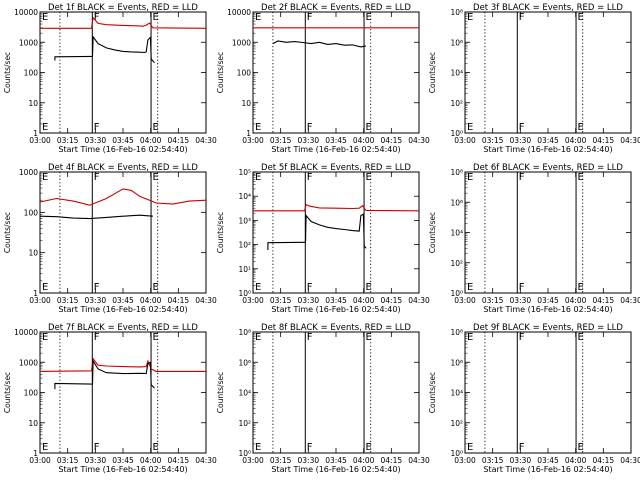 Image resolution: width=640 pixels, height=480 pixels. Describe the element at coordinates (317, 231) in the screenshot. I see `series-line-events` at that location.